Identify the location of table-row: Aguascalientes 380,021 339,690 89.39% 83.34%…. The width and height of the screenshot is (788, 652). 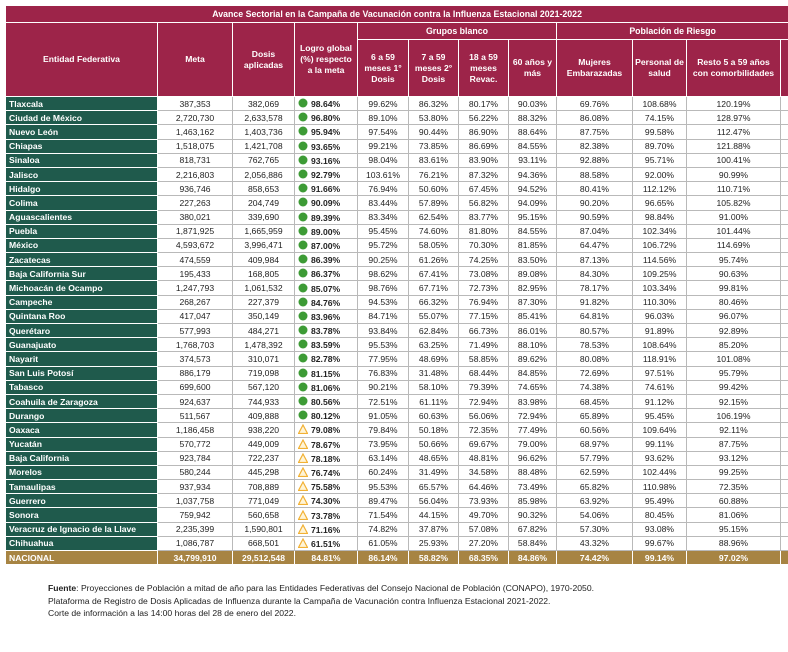
(396, 217).